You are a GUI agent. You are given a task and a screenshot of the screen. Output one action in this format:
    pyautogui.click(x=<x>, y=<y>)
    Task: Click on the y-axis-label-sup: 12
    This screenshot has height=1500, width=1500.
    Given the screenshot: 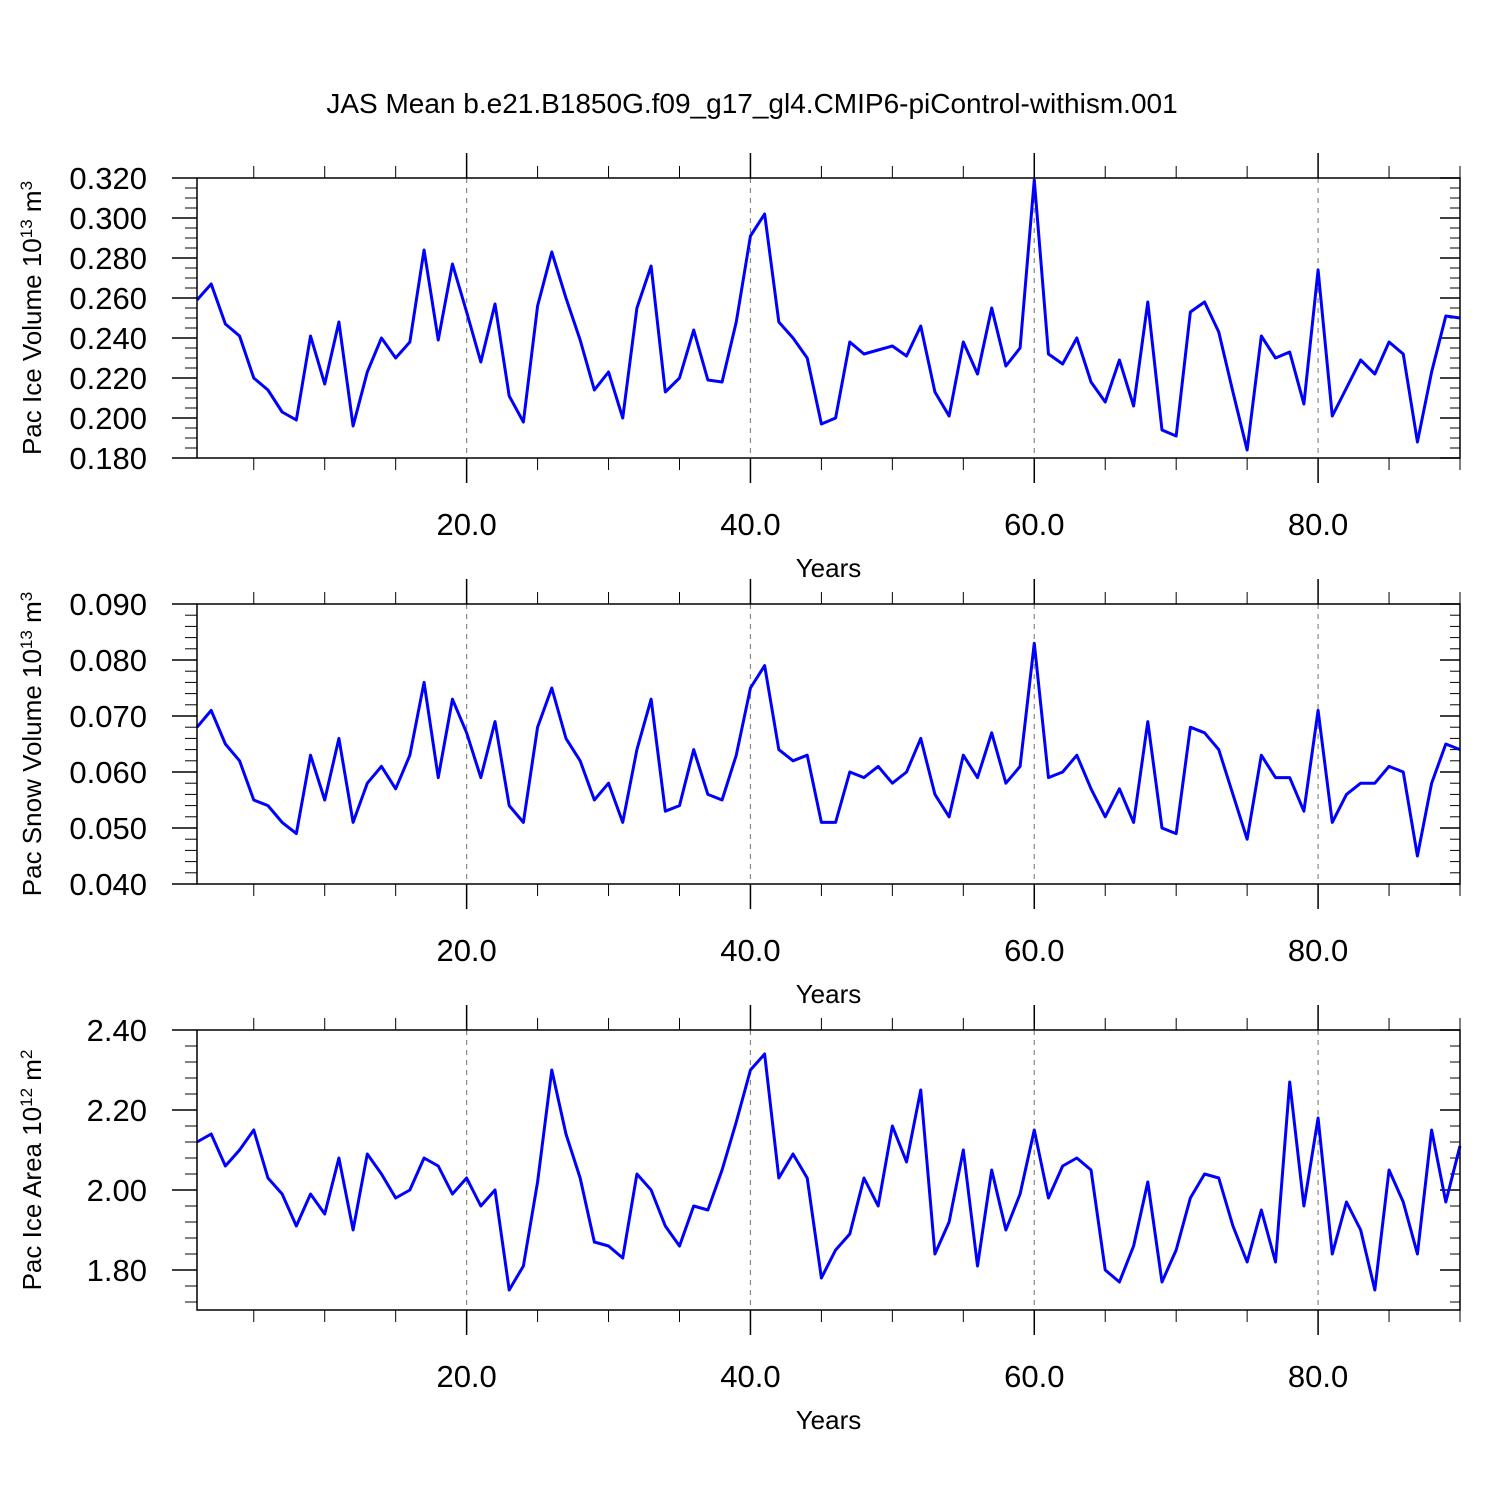 What is the action you would take?
    pyautogui.click(x=26, y=1097)
    